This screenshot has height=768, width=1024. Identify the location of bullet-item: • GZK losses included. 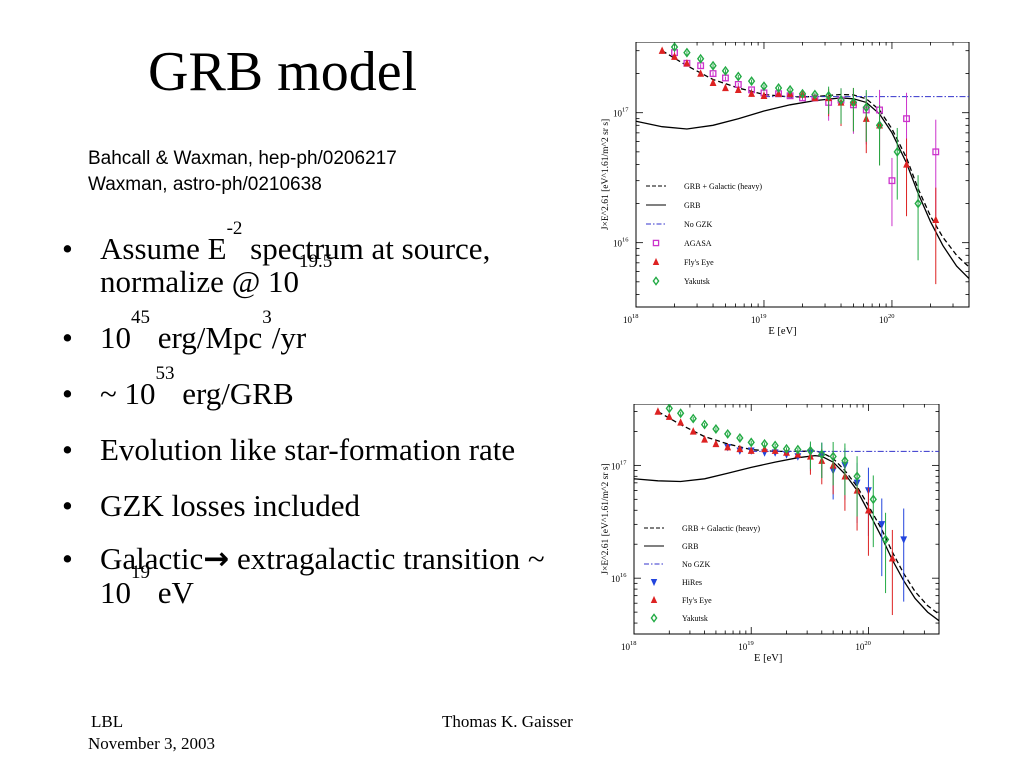
(310, 505).